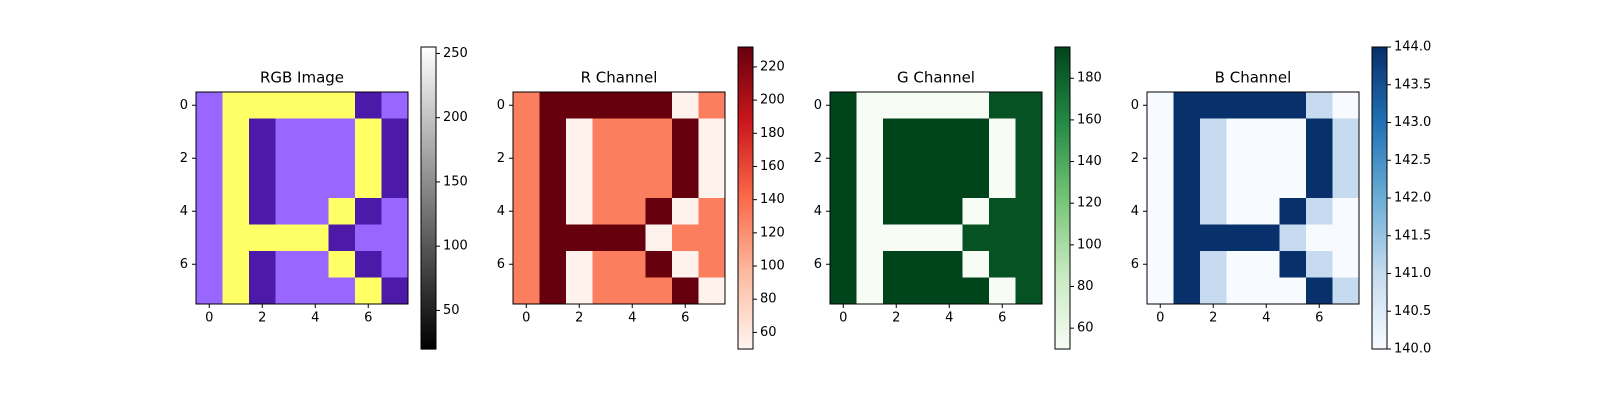 This screenshot has width=1600, height=400. Describe the element at coordinates (768, 332) in the screenshot. I see `colorbar-tick-label: 60` at that location.